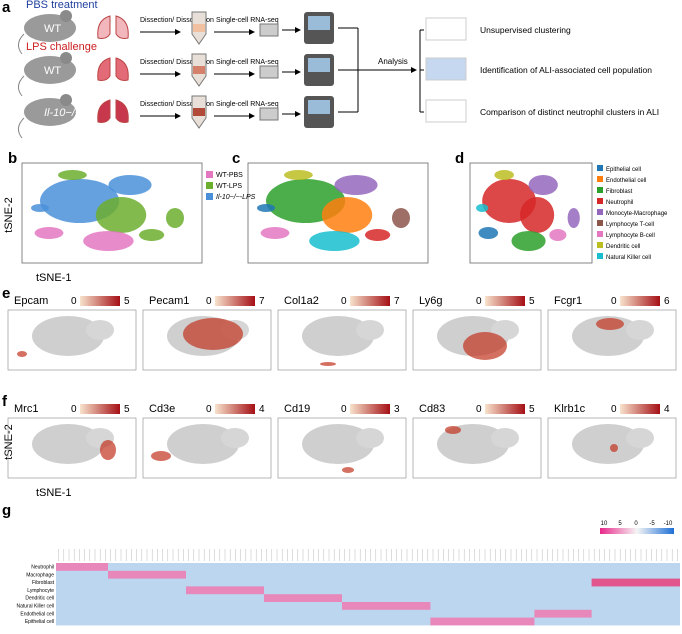 This screenshot has height=634, width=682. I want to click on row-label: Natural Killer cell, so click(35, 607).